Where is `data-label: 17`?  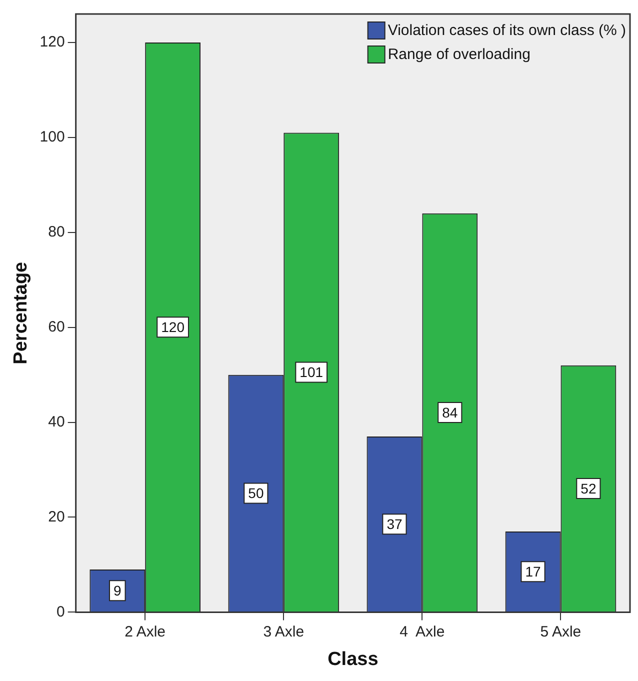
data-label: 17 is located at coordinates (533, 571).